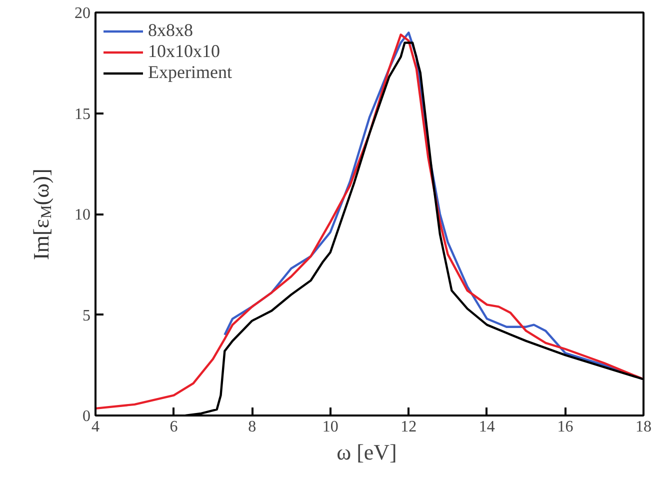  Describe the element at coordinates (170, 30) in the screenshot. I see `legend-label: 8x8x8` at that location.